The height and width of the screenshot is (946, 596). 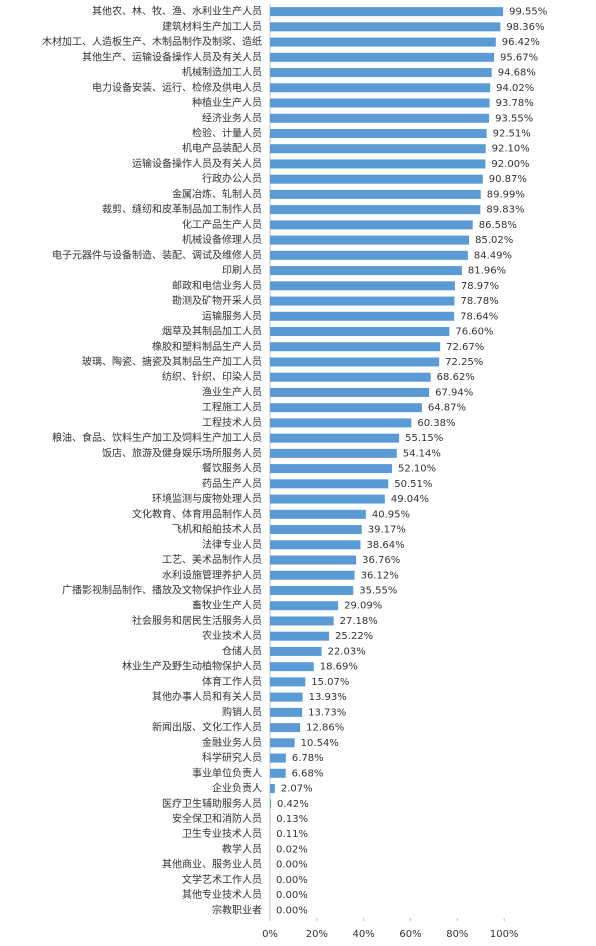 I want to click on y-tick-label: 体育工作人员, so click(x=232, y=681).